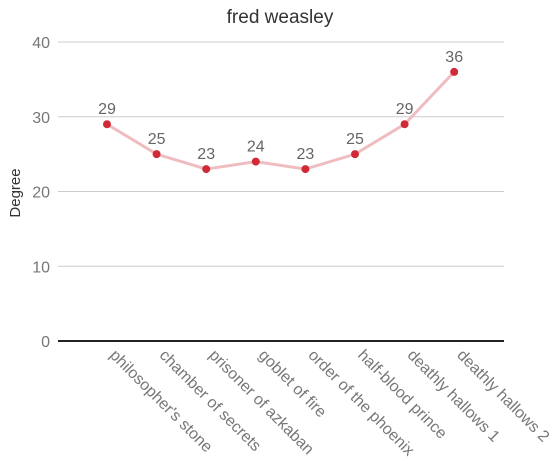  I want to click on y-tick-label: 10, so click(41, 267).